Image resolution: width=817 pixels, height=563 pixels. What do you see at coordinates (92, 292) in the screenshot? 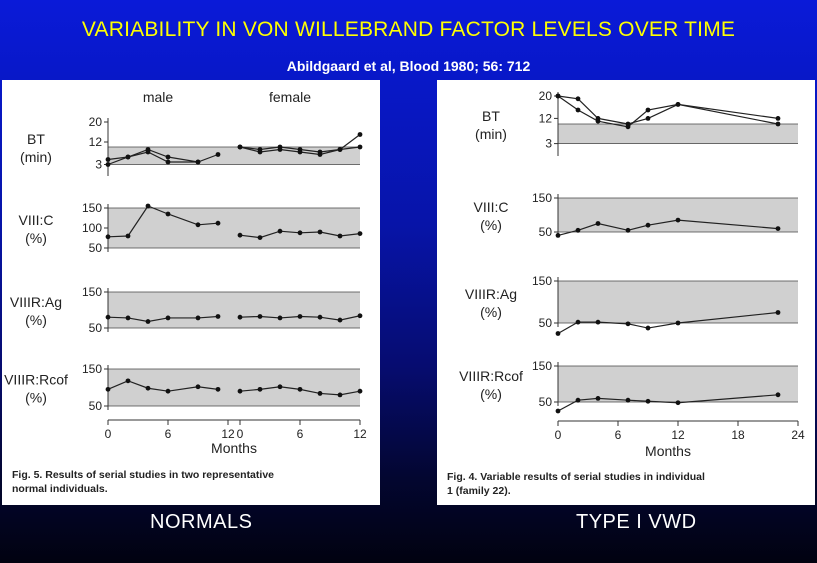
I see `fig5-y-tick-label-2: 150` at bounding box center [92, 292].